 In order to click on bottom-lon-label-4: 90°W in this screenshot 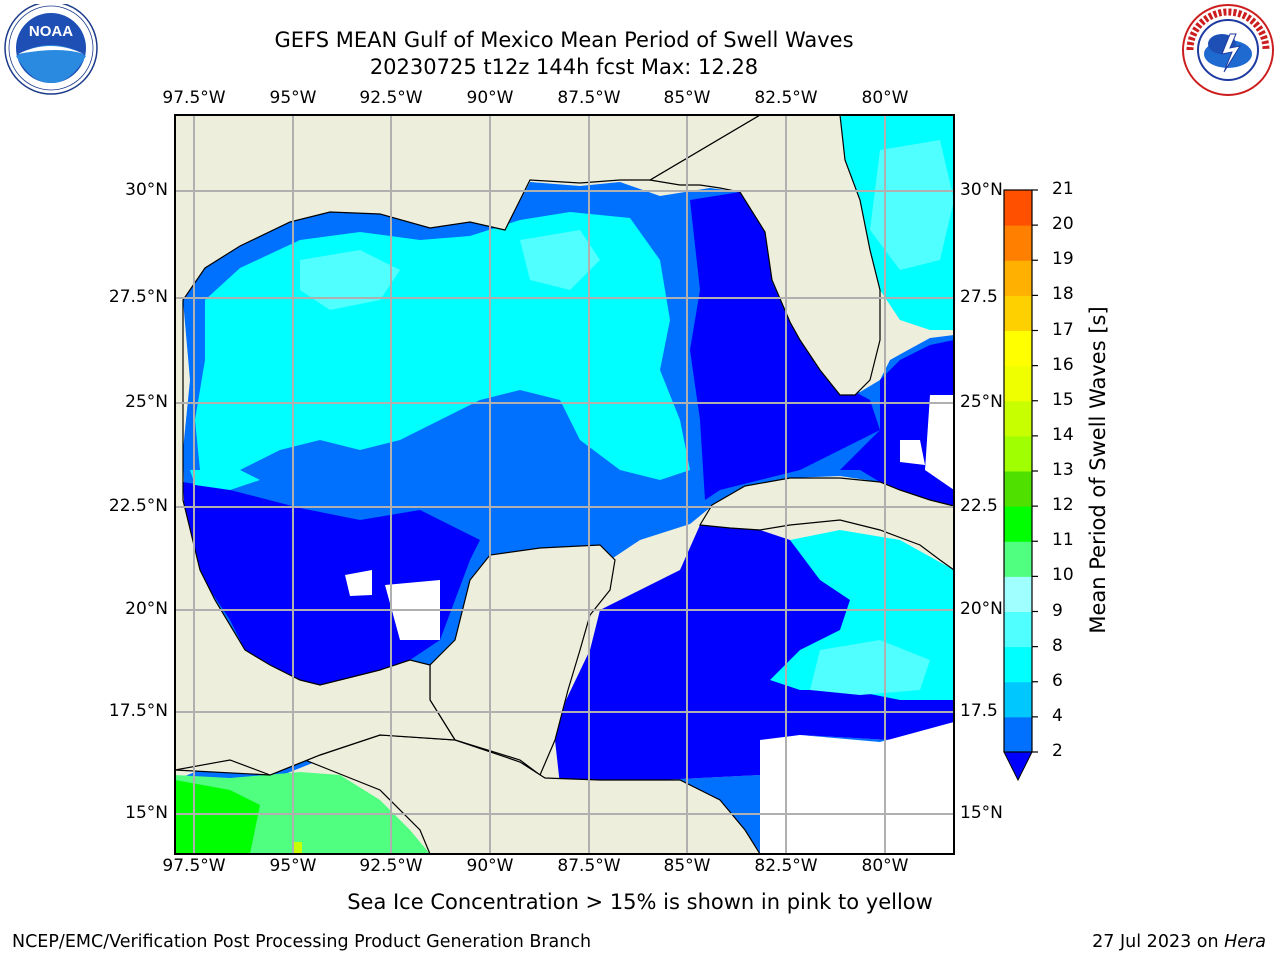, I will do `click(490, 866)`.